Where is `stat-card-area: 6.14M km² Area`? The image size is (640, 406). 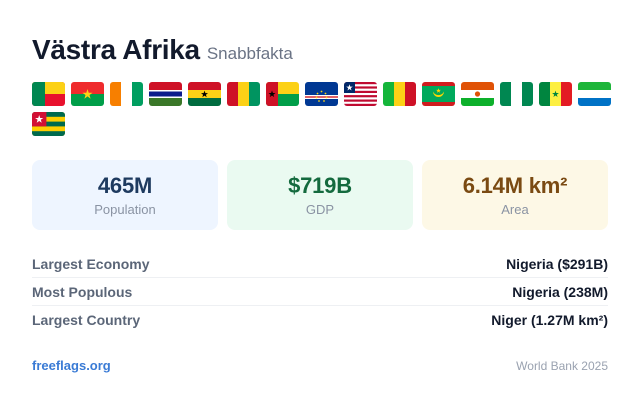 stat-card-area: 6.14M km² Area is located at coordinates (515, 195).